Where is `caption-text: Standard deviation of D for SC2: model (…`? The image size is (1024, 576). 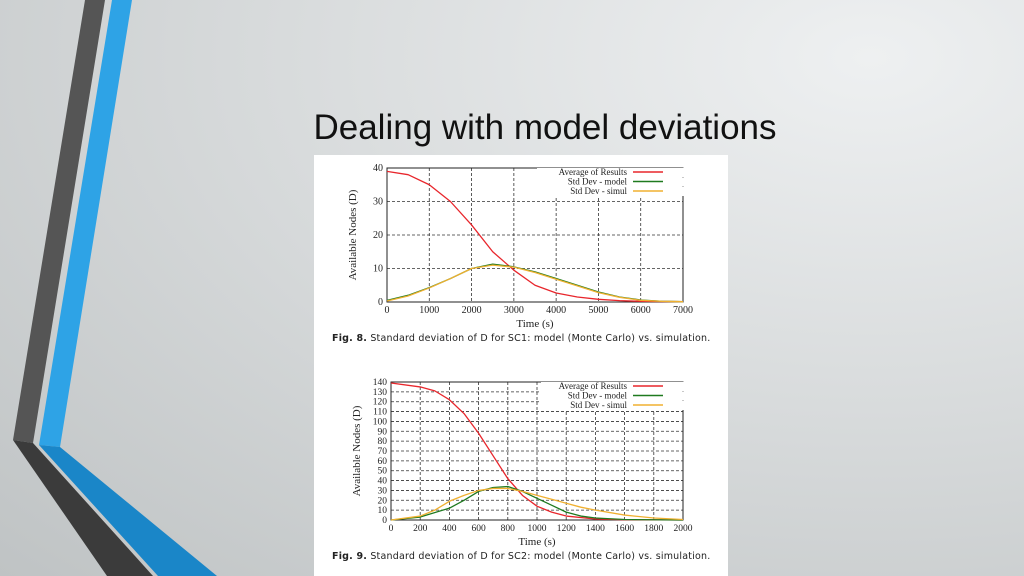
caption-text: Standard deviation of D for SC2: model (… is located at coordinates (540, 556).